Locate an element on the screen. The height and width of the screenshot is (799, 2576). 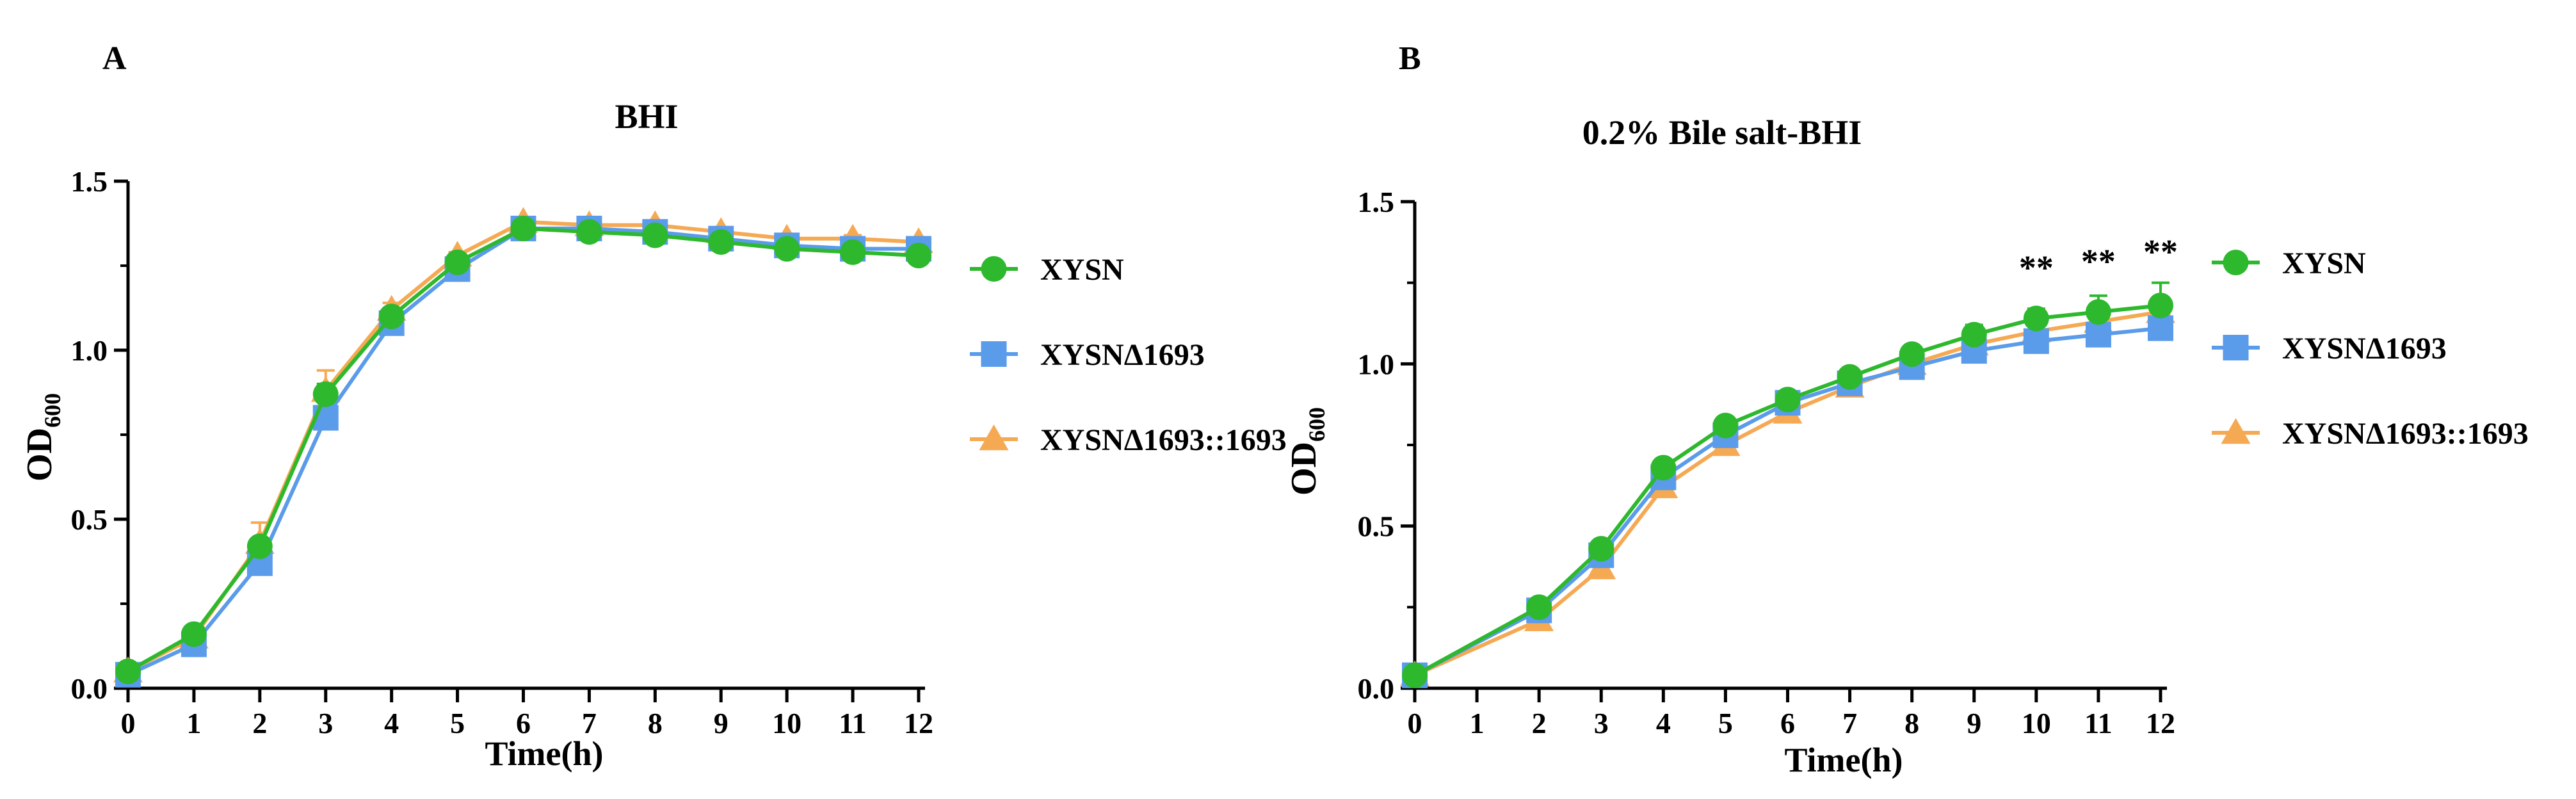
chart-title: BHI is located at coordinates (646, 116).